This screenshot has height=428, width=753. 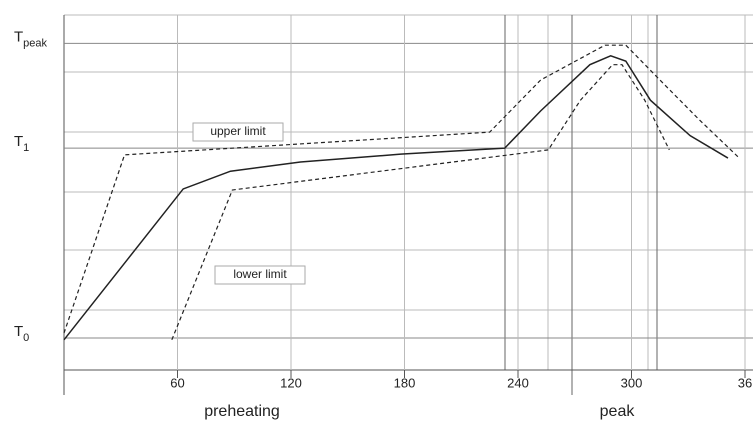 I want to click on y-tick-sub: 0, so click(x=26, y=338).